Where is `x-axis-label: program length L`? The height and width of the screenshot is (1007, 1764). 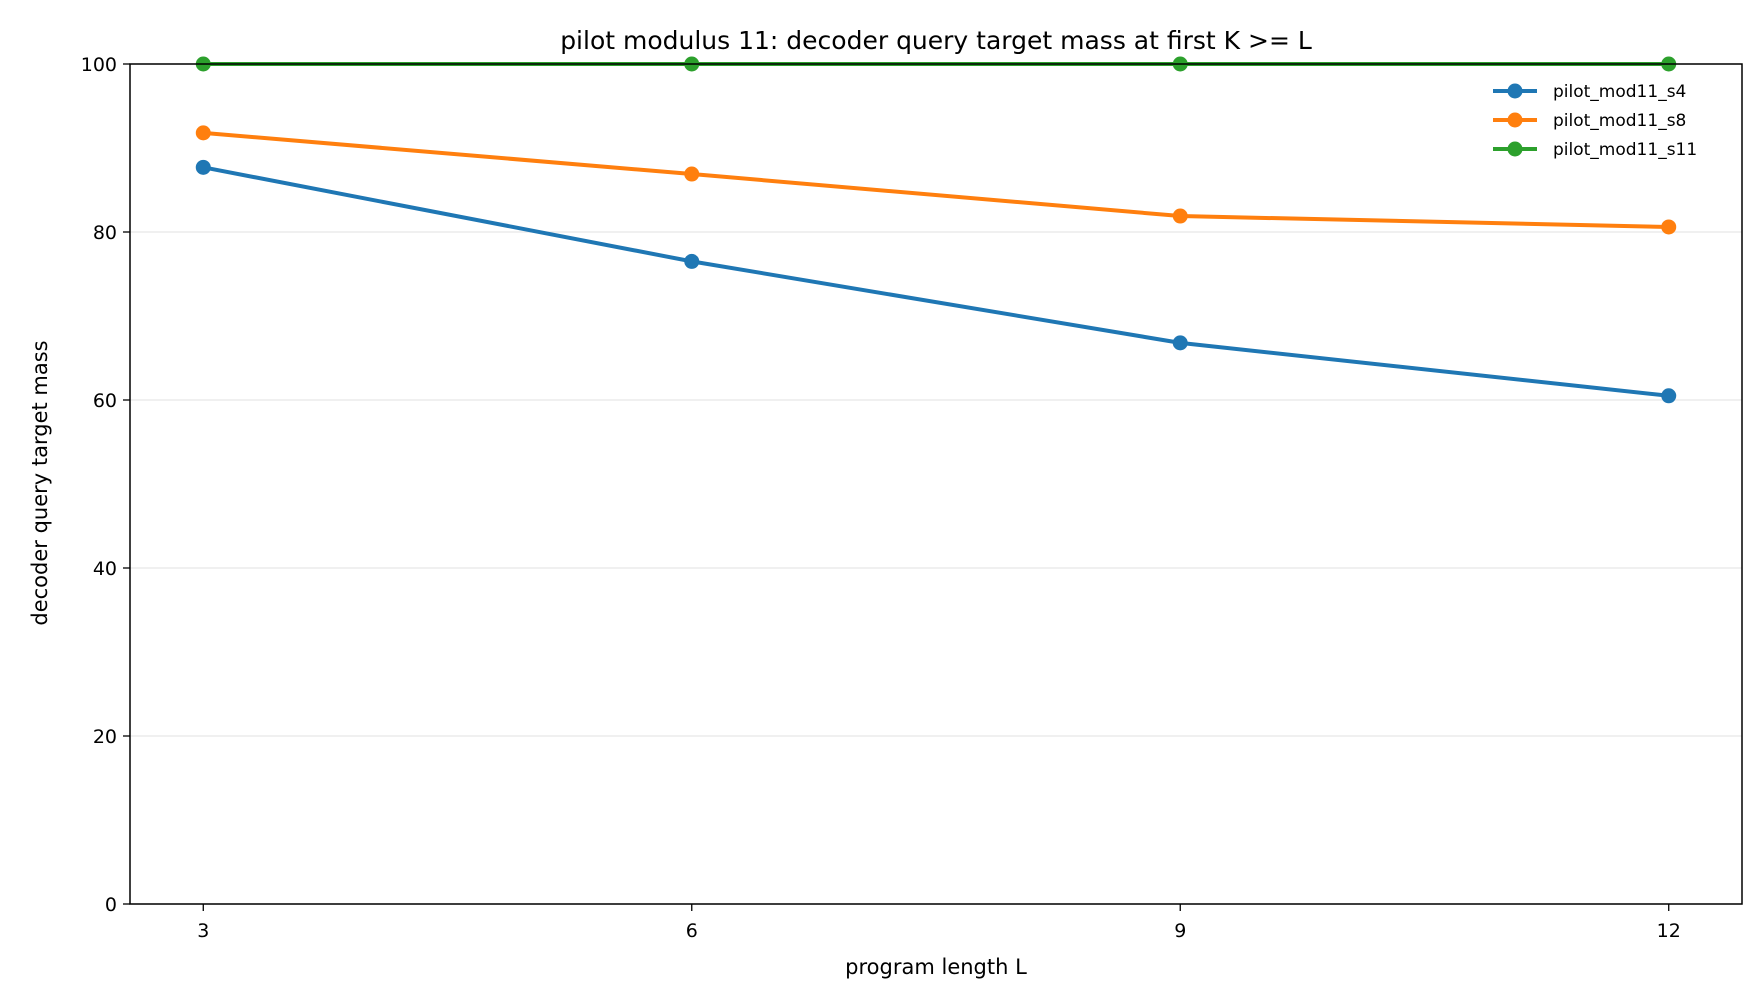
x-axis-label: program length L is located at coordinates (936, 967).